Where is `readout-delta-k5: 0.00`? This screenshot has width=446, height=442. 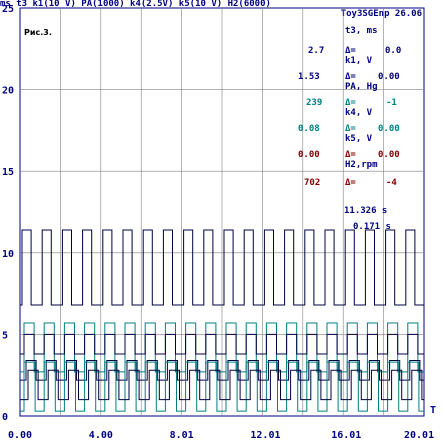 readout-delta-k5: 0.00 is located at coordinates (389, 129).